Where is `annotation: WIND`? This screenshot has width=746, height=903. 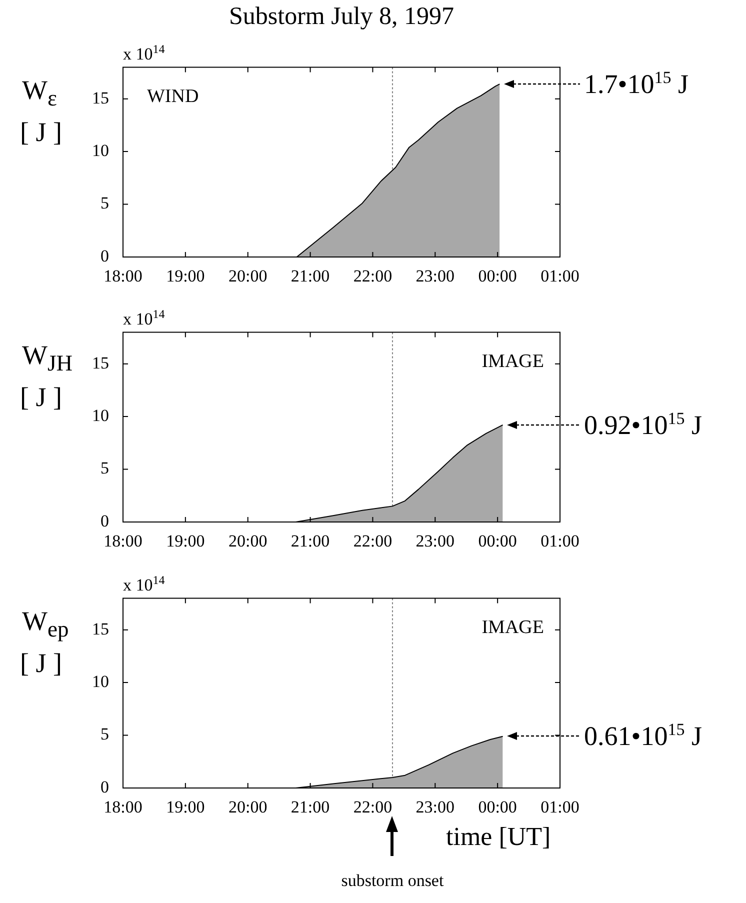
annotation: WIND is located at coordinates (173, 97).